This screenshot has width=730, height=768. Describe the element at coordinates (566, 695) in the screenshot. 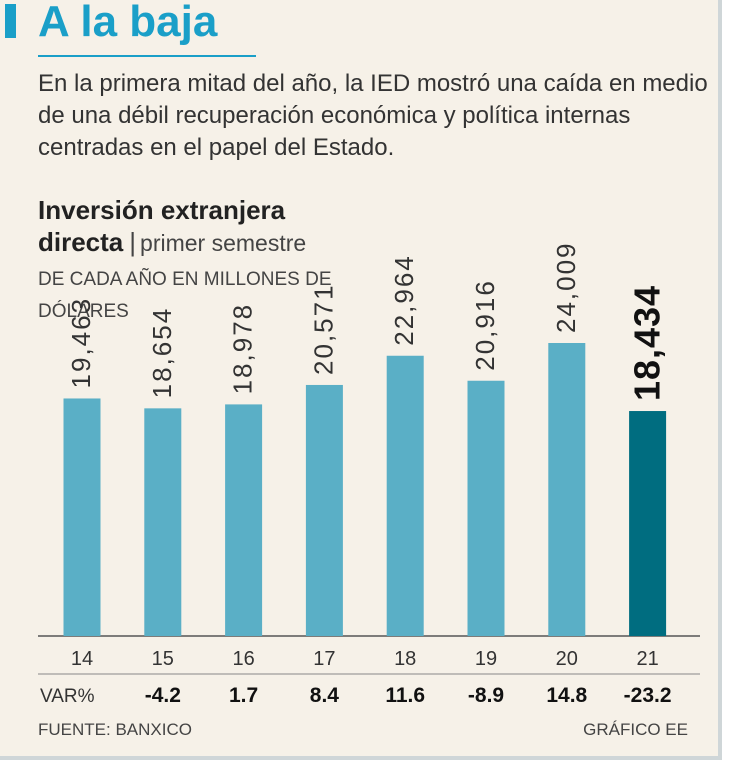

I see `var-value: 14.8` at that location.